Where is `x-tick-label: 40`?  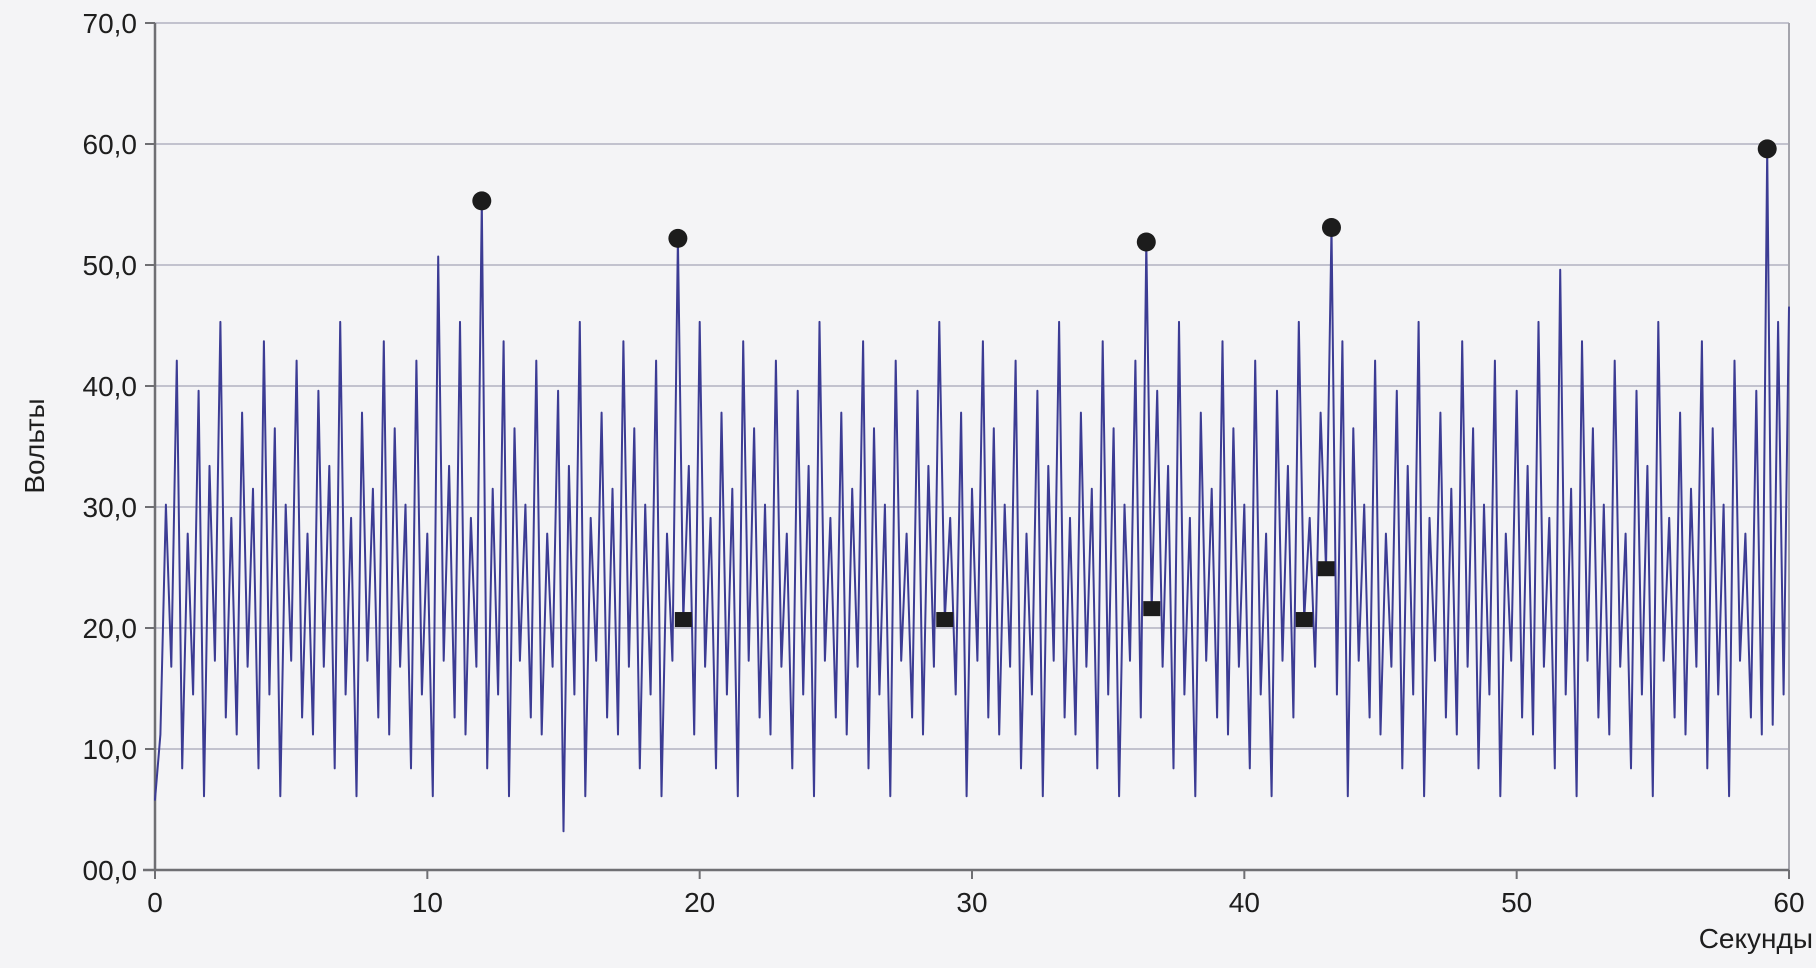 x-tick-label: 40 is located at coordinates (1244, 902).